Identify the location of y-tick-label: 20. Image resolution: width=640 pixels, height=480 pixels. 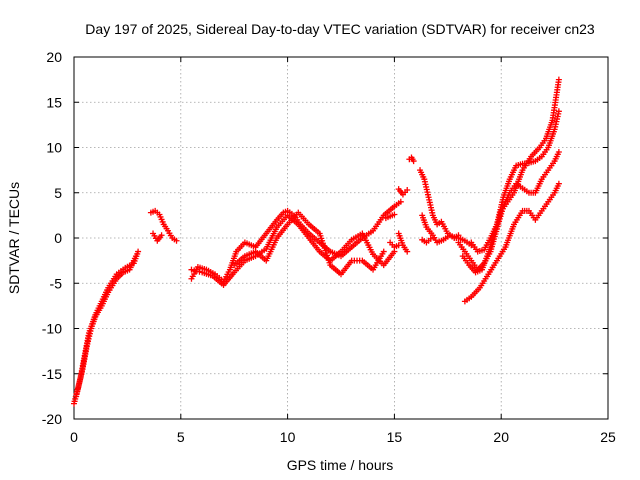
(54, 57).